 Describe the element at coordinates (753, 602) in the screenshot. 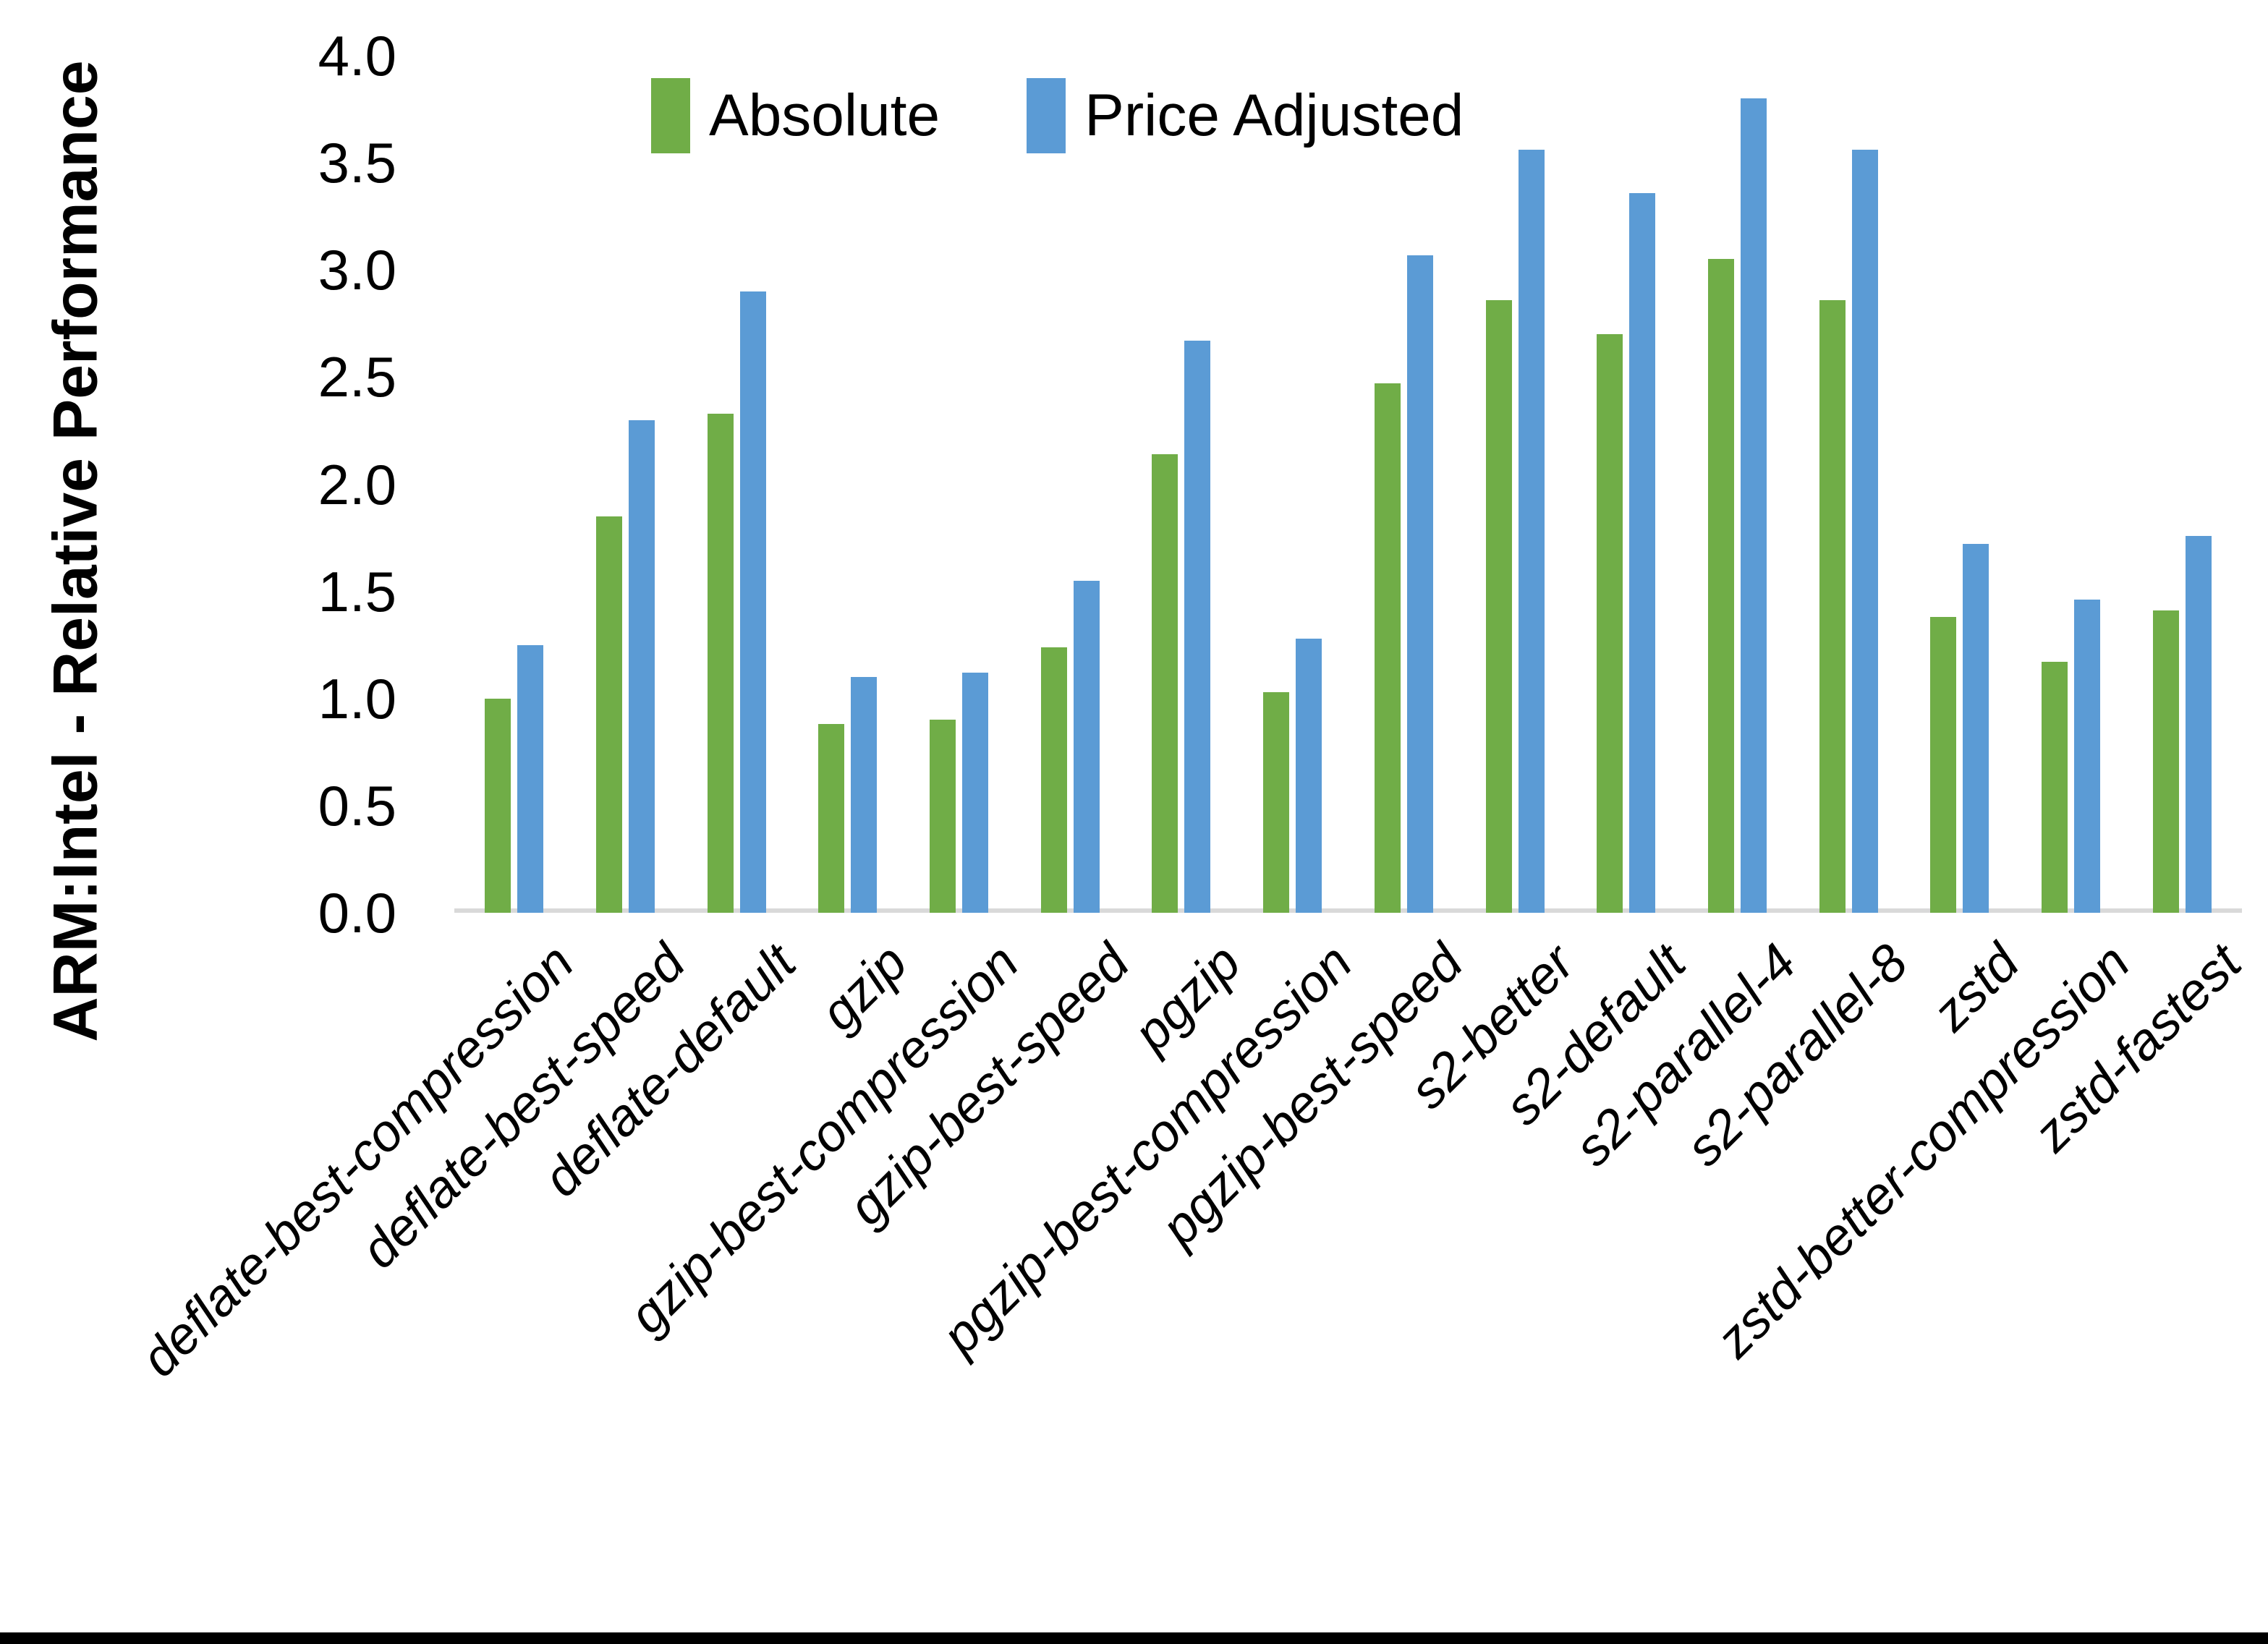

I see `bar-price-adjusted-deflate-default` at that location.